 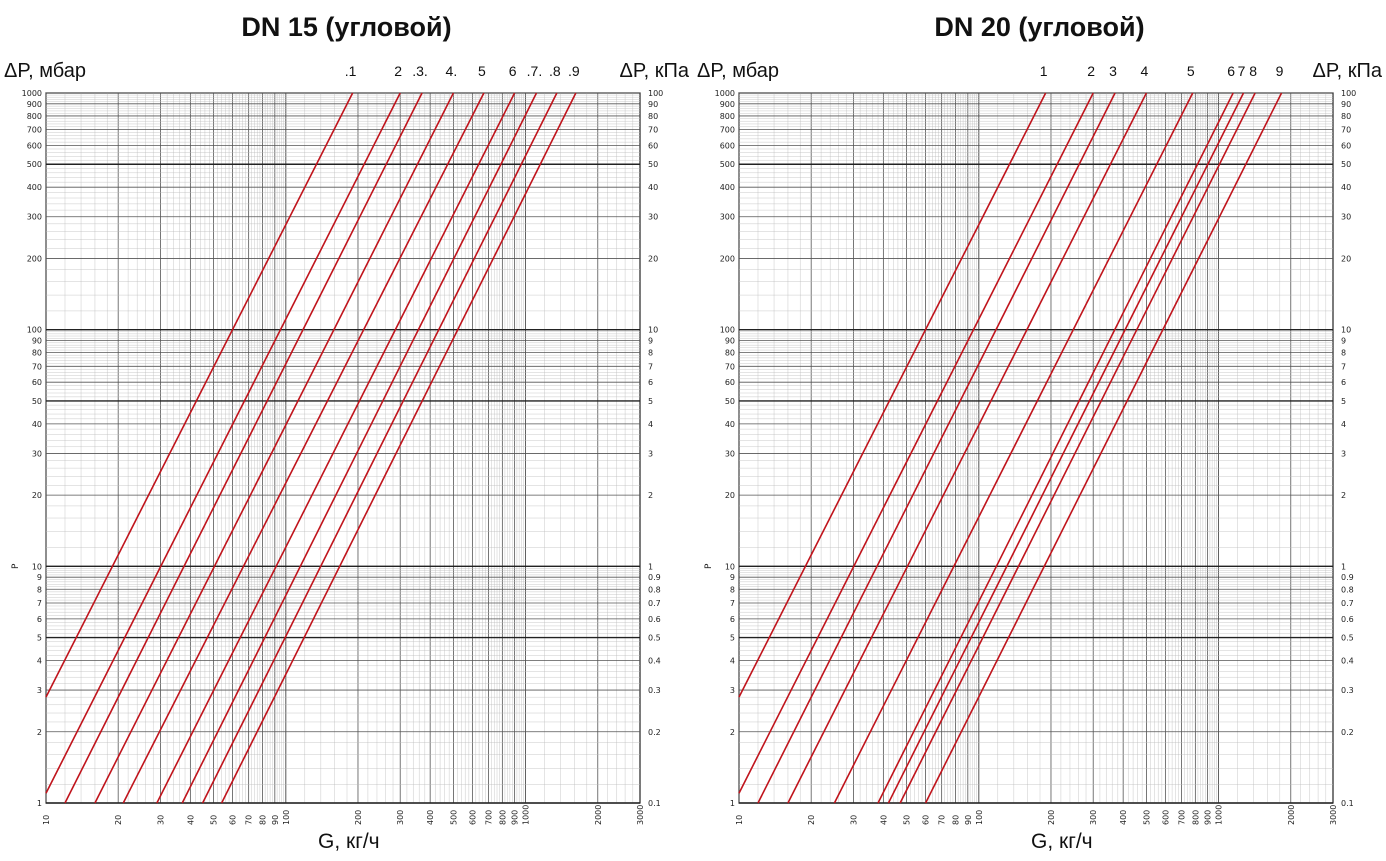 What do you see at coordinates (732, 619) in the screenshot?
I see `y-tick-label-left: 6` at bounding box center [732, 619].